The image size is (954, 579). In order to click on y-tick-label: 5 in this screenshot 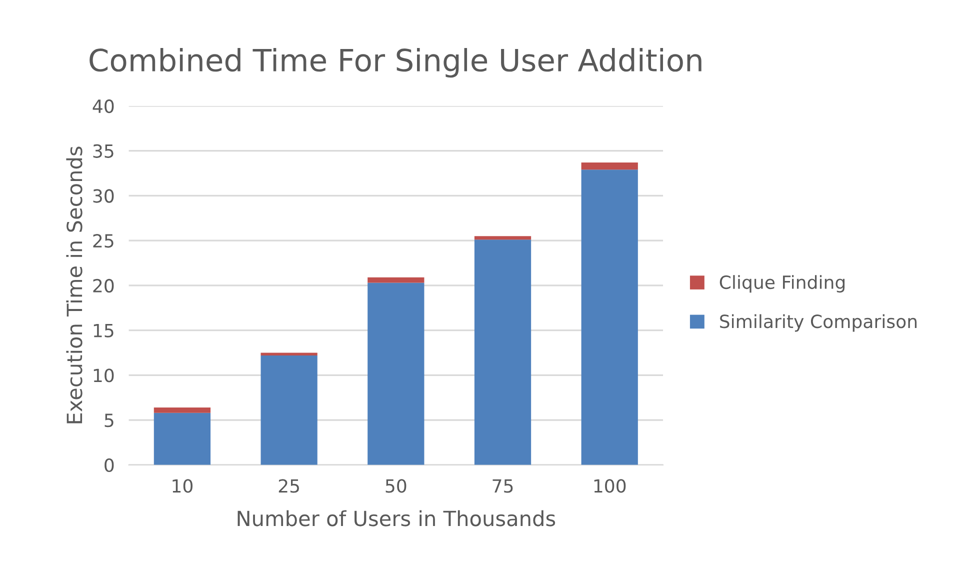, I will do `click(109, 421)`.